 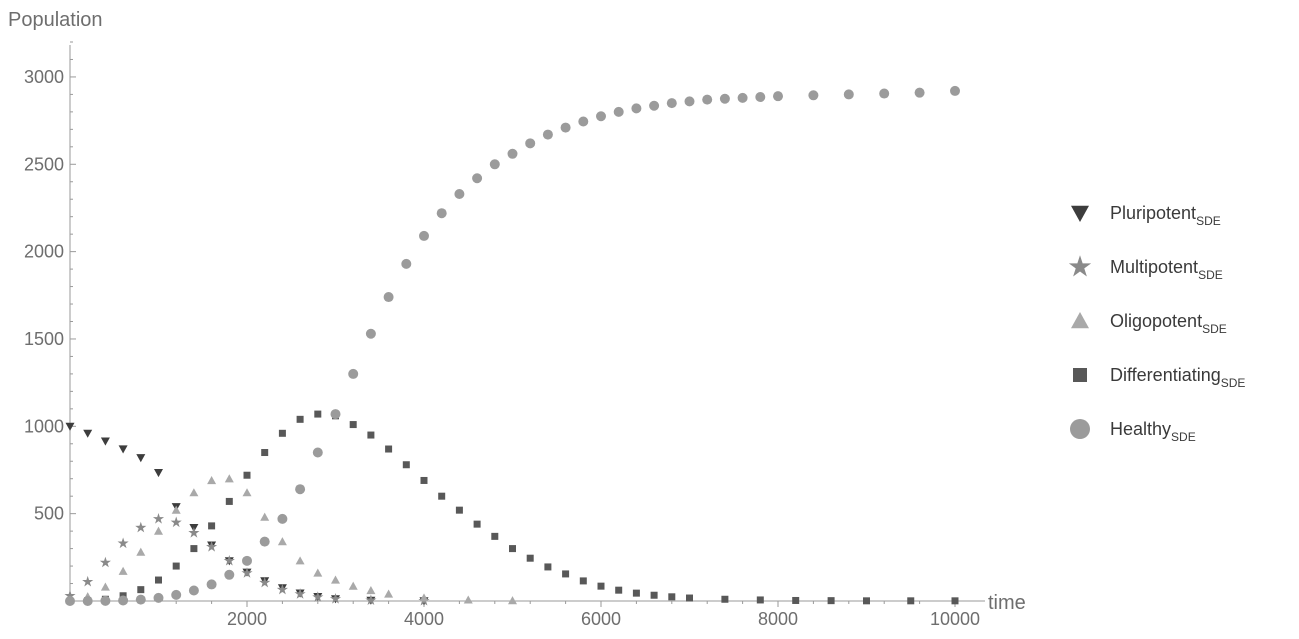 I want to click on x-tick-label: 4000, so click(x=424, y=619).